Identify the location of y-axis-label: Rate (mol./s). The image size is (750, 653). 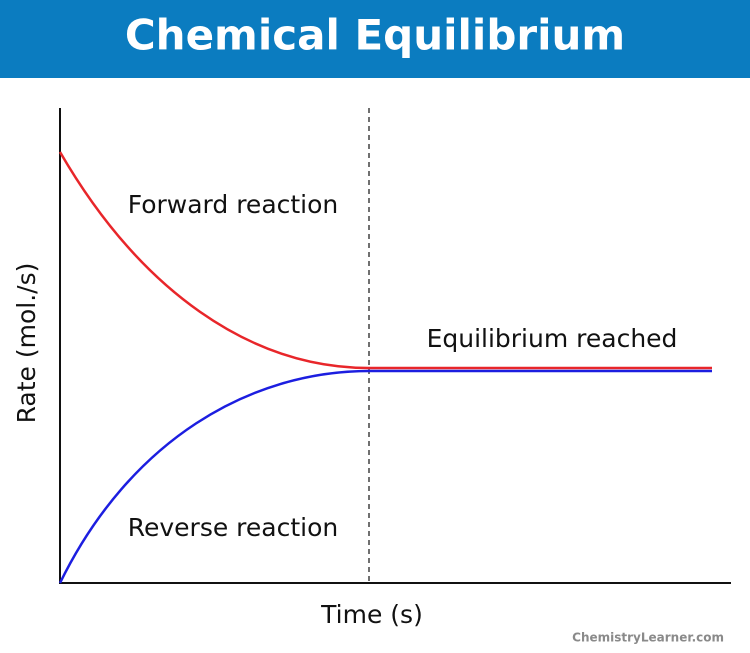
(26, 343).